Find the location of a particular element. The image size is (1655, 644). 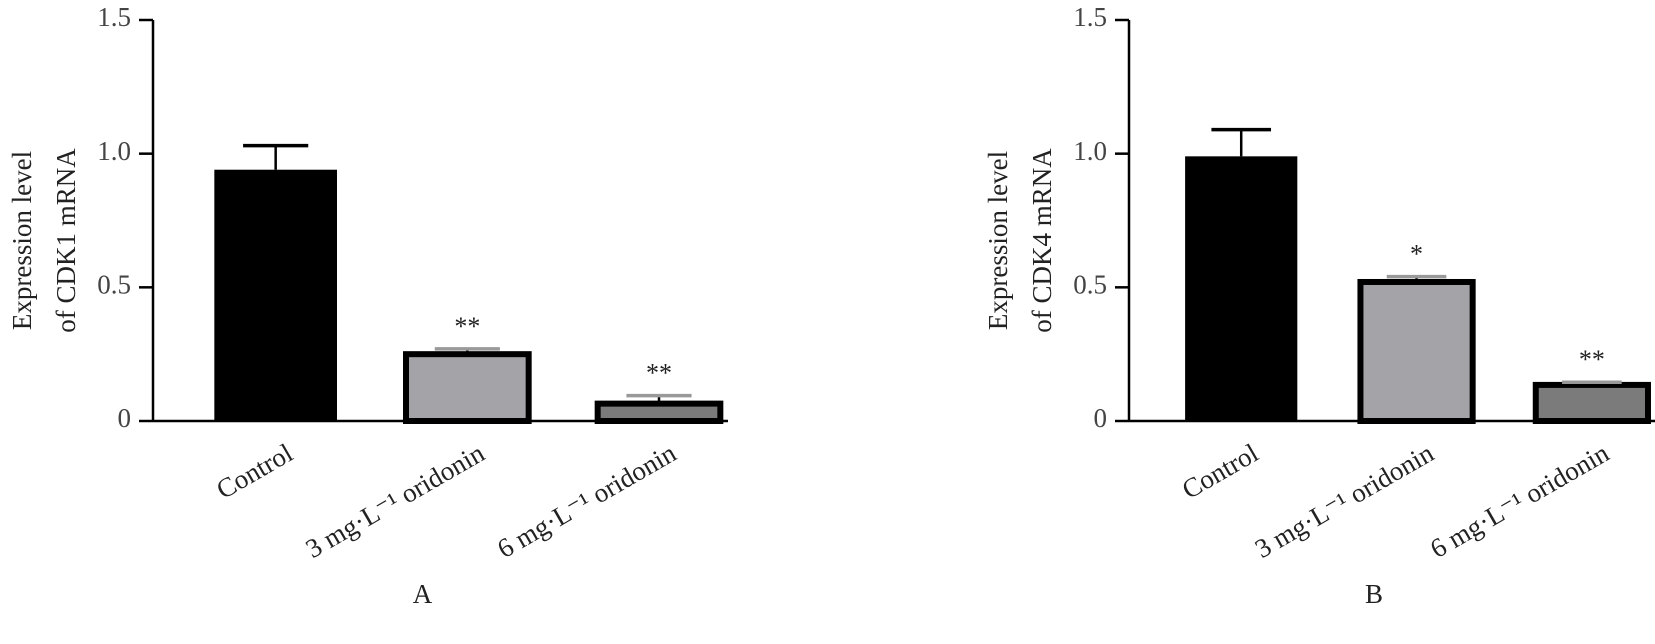

panel-label: B is located at coordinates (1374, 594).